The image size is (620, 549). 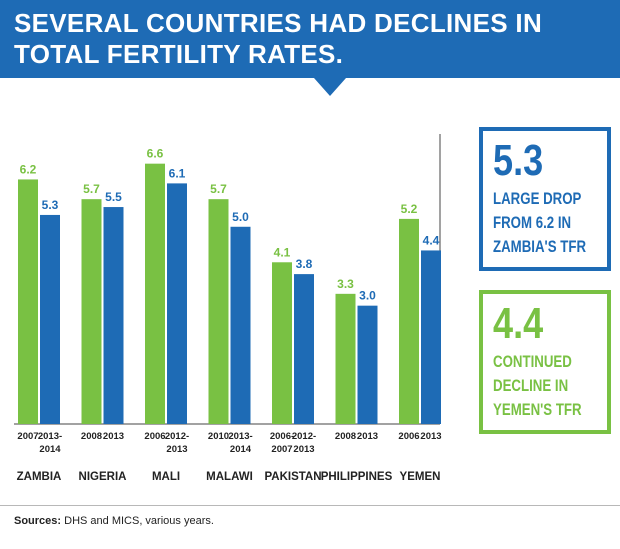 I want to click on category-label: ZAMBIA, so click(x=39, y=477).